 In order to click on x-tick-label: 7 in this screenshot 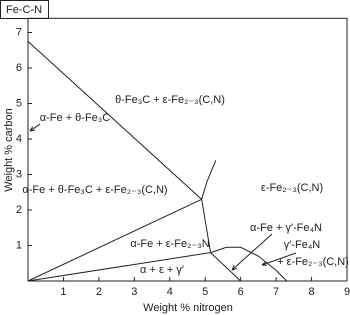, I will do `click(276, 292)`.